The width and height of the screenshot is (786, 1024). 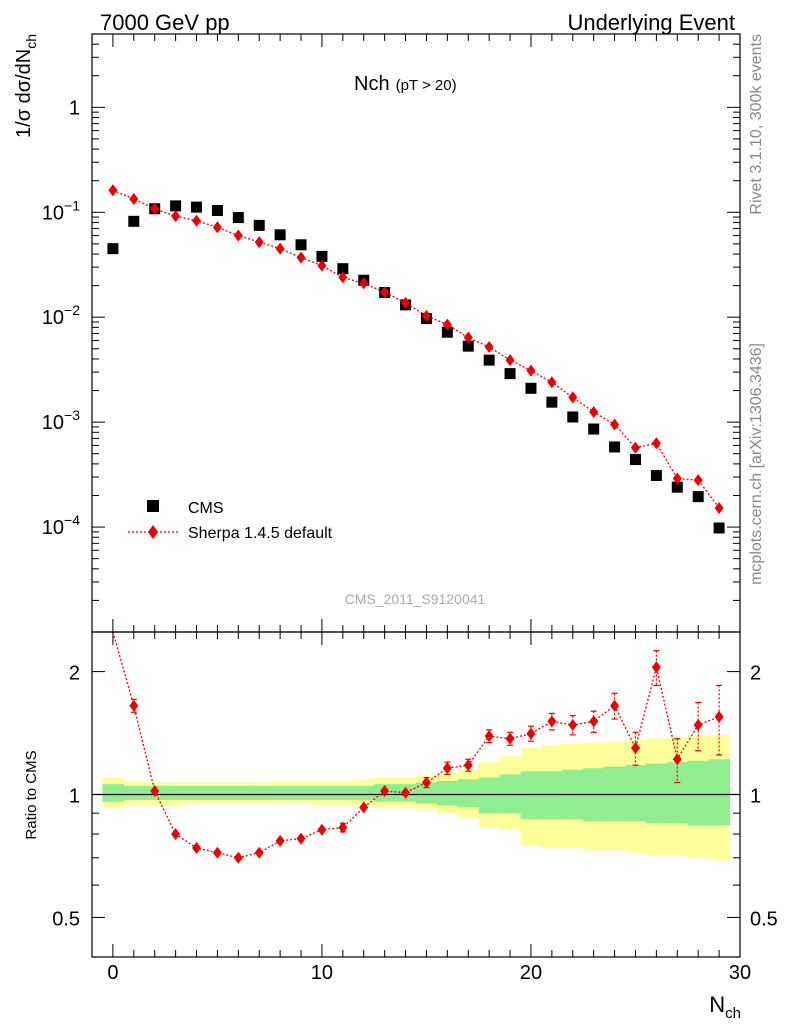 I want to click on rivet-label: Rivet 3.1.10, 300k events, so click(x=756, y=124).